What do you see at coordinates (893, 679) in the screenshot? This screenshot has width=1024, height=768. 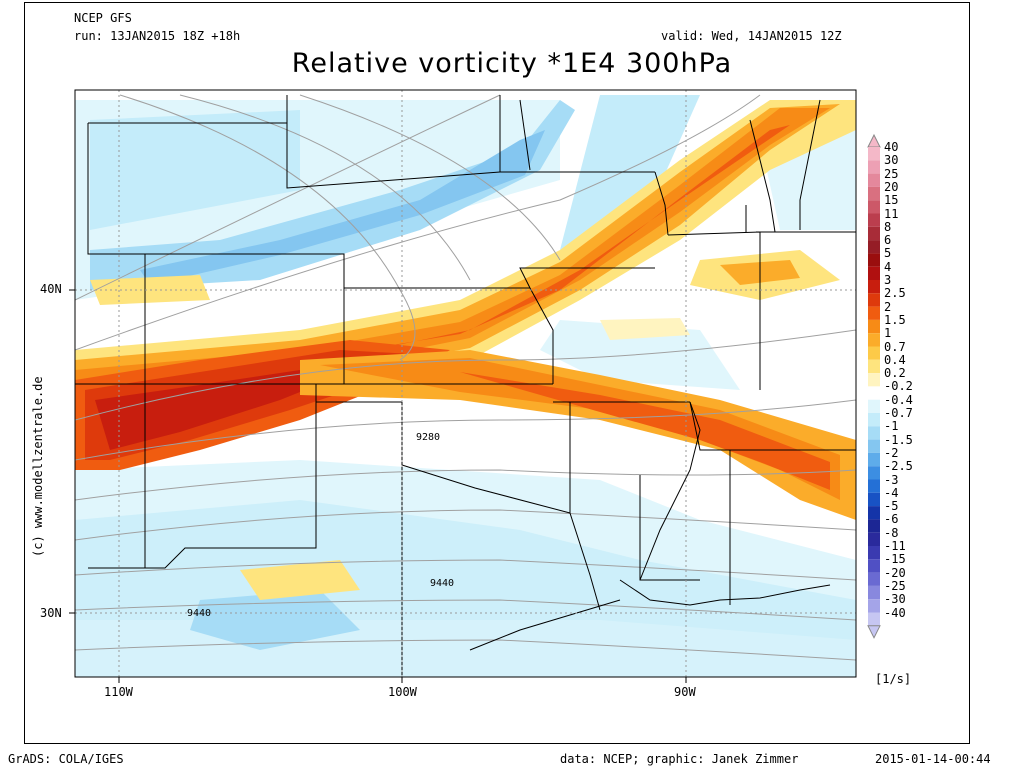 I see `colorbar-unit: [1/s]` at bounding box center [893, 679].